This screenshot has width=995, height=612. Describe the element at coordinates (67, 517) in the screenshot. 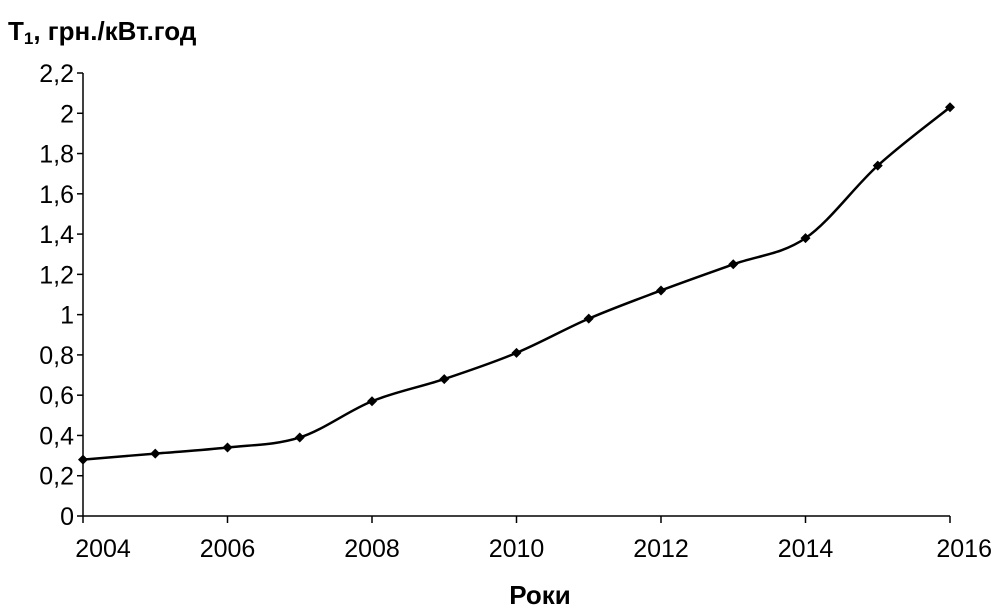

I see `y-tick-label: 0` at that location.